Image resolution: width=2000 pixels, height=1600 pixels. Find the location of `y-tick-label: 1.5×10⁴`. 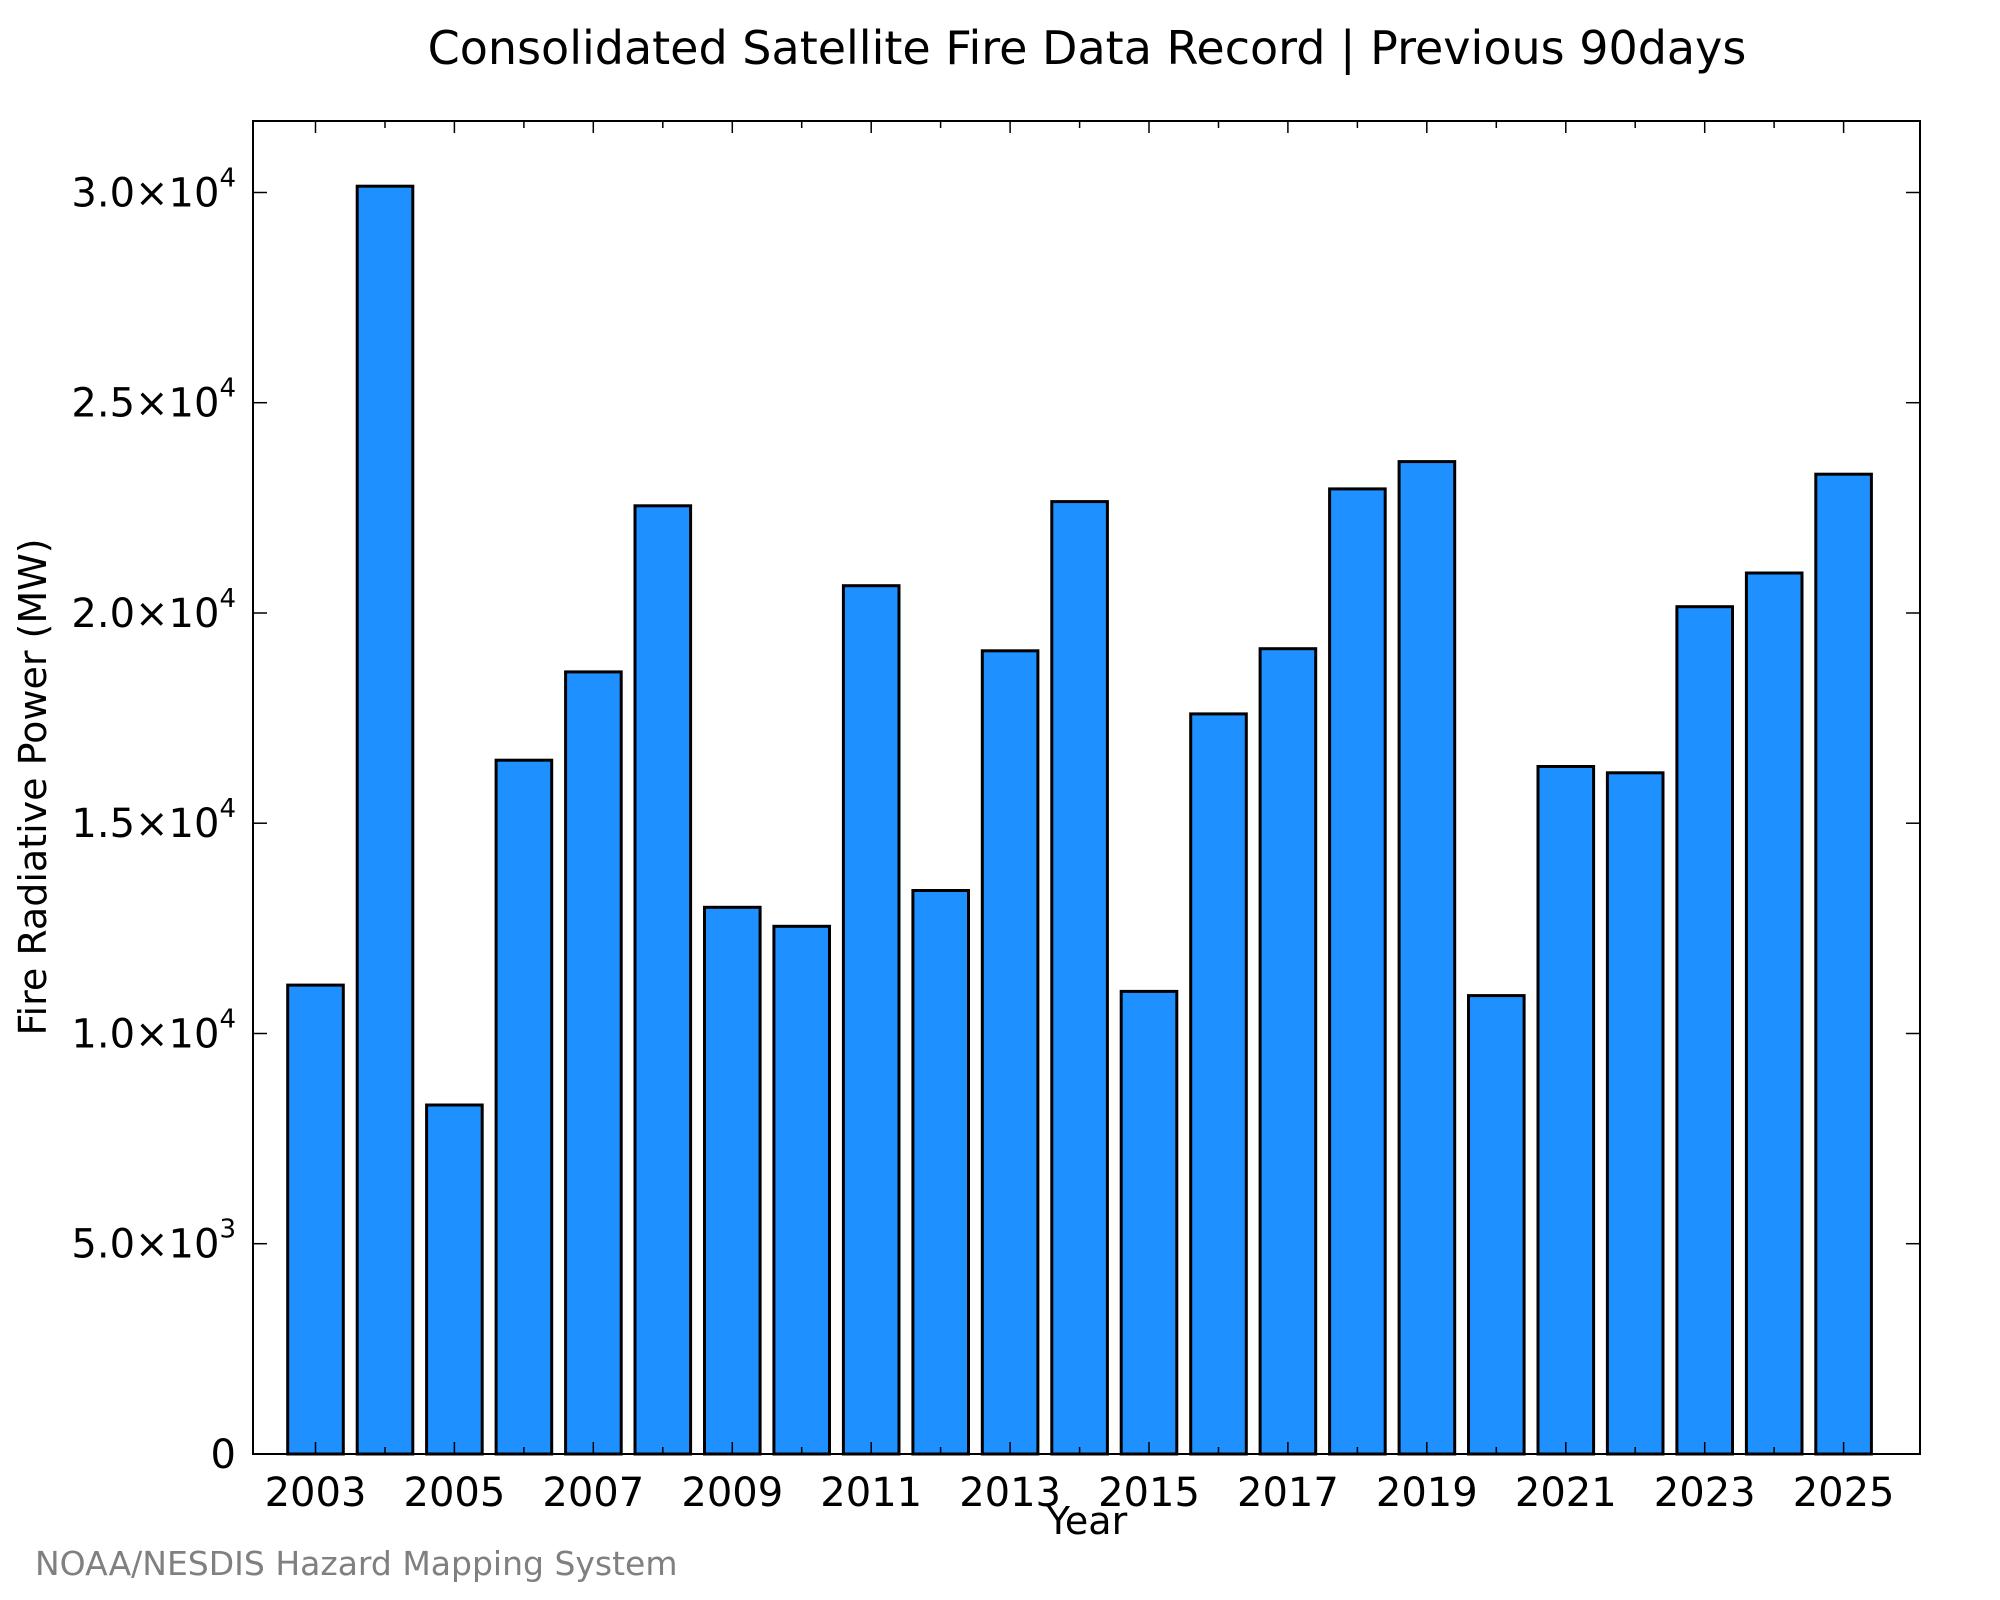

y-tick-label: 1.5×10⁴ is located at coordinates (153, 820).